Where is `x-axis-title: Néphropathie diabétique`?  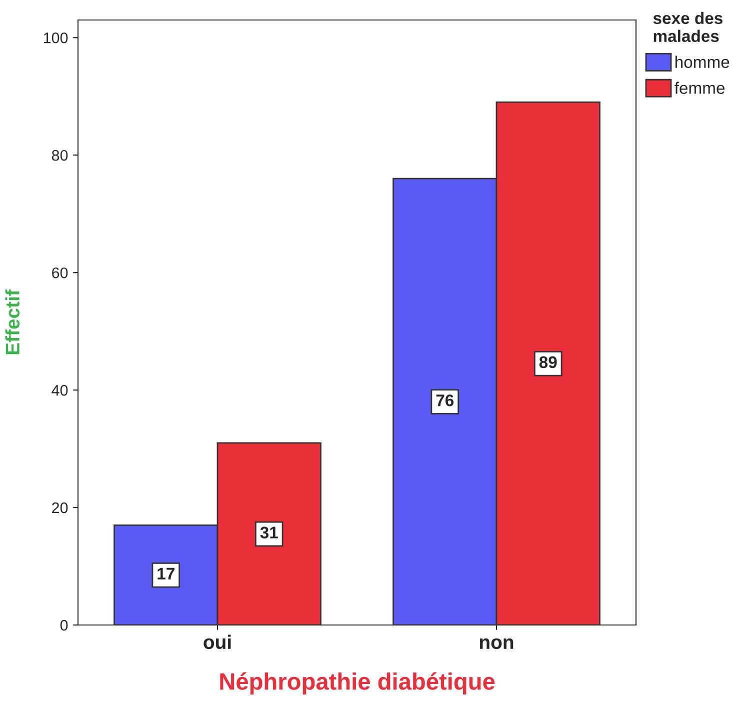 x-axis-title: Néphropathie diabétique is located at coordinates (357, 683).